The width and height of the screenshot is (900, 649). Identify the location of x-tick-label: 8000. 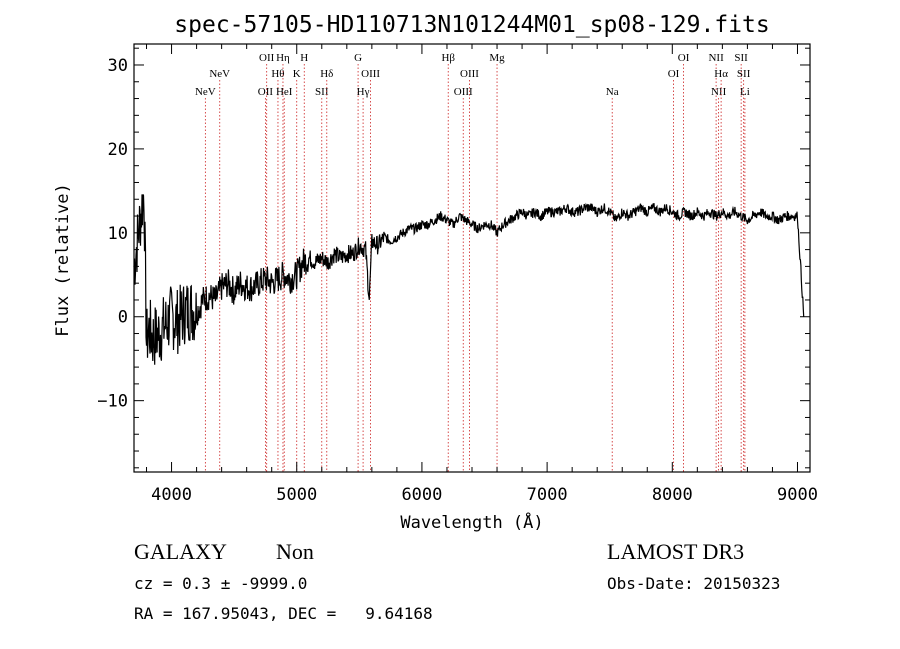
(672, 495).